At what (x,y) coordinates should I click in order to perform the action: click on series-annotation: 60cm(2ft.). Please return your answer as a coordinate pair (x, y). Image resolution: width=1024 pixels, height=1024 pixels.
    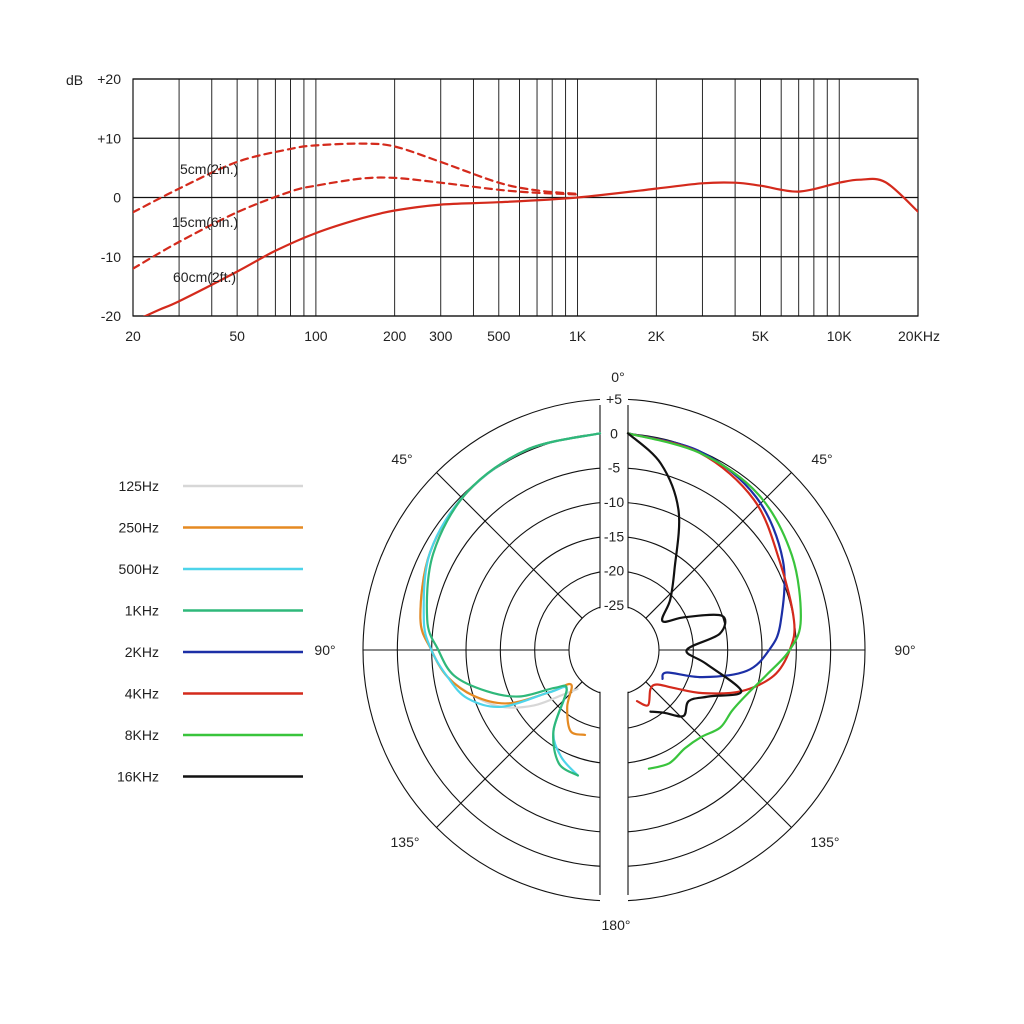
    Looking at the image, I should click on (204, 277).